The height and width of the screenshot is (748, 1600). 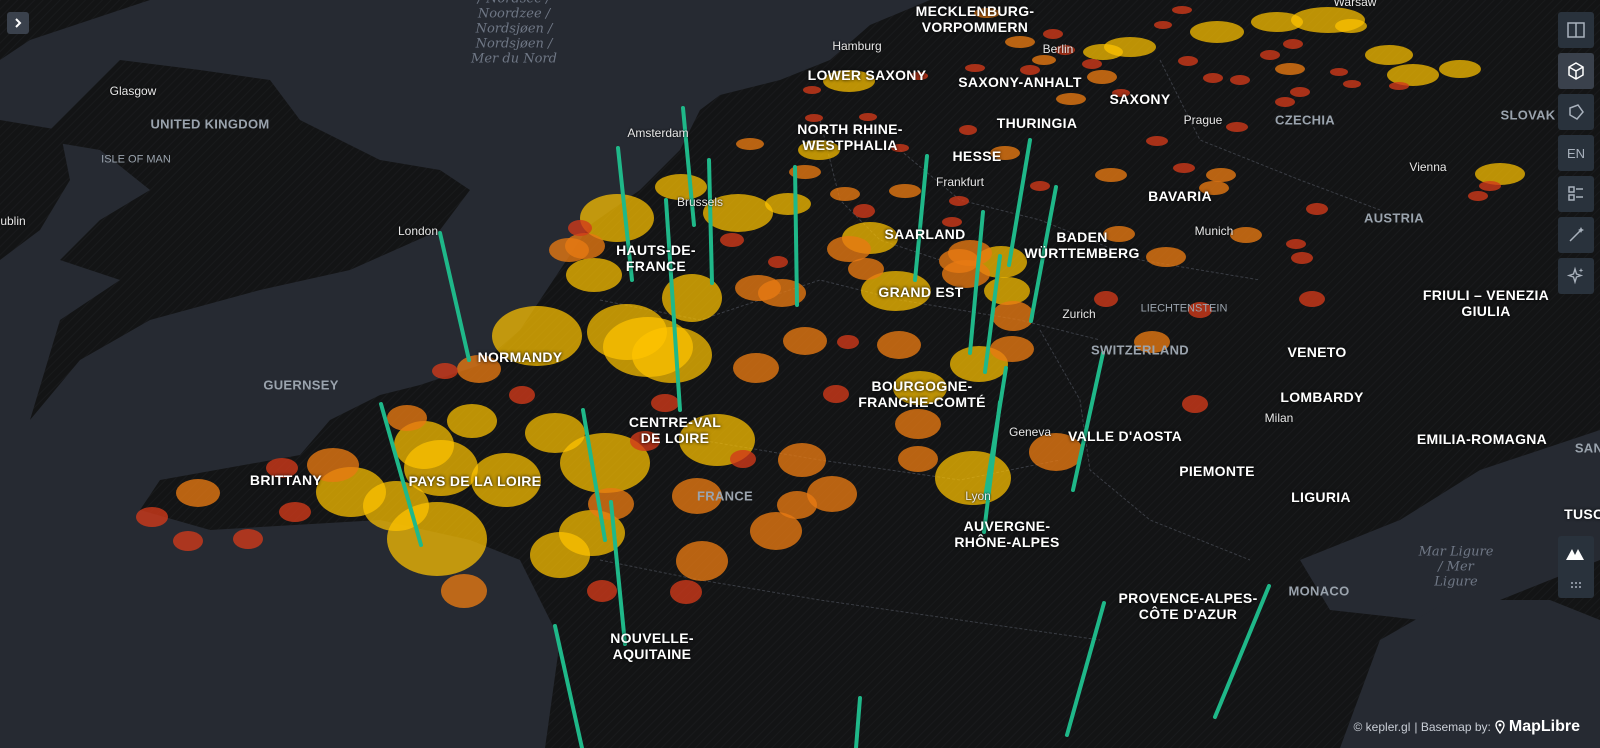 I want to click on attribution-separator: | Basemap by:, so click(x=1452, y=727).